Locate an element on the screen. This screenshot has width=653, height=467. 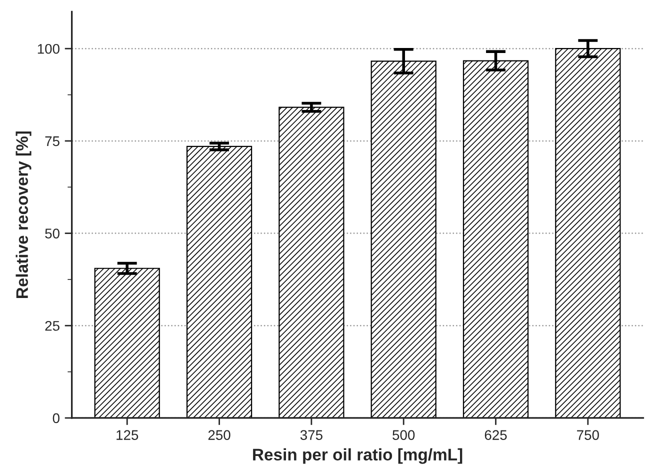
x-tick-label: 125 is located at coordinates (127, 435).